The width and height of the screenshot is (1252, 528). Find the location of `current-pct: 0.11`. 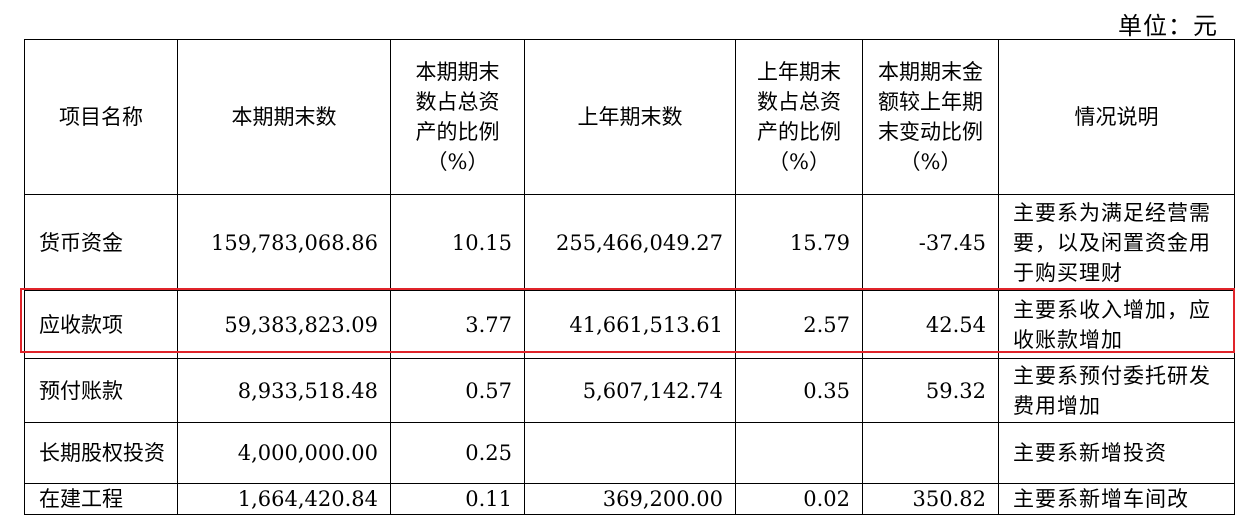

current-pct: 0.11 is located at coordinates (457, 499).